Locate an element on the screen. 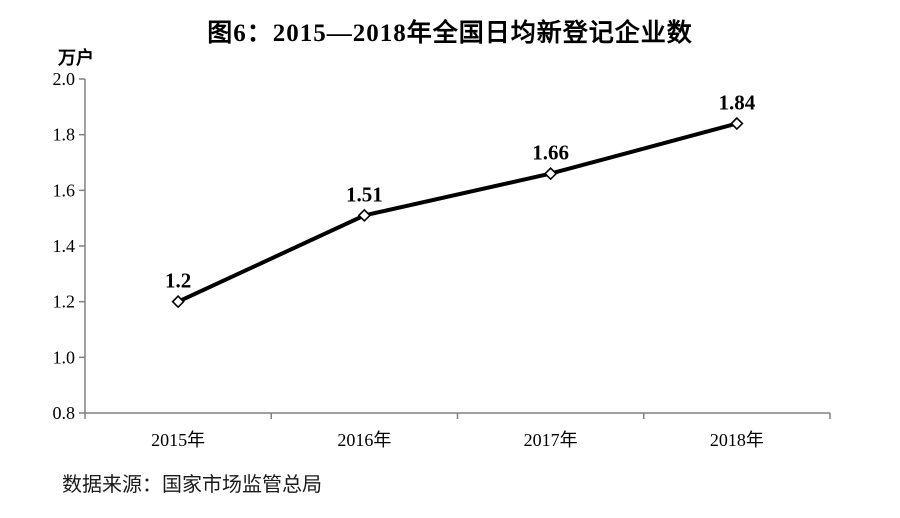 The height and width of the screenshot is (518, 900). y-tick-label: 1.6 is located at coordinates (64, 190).